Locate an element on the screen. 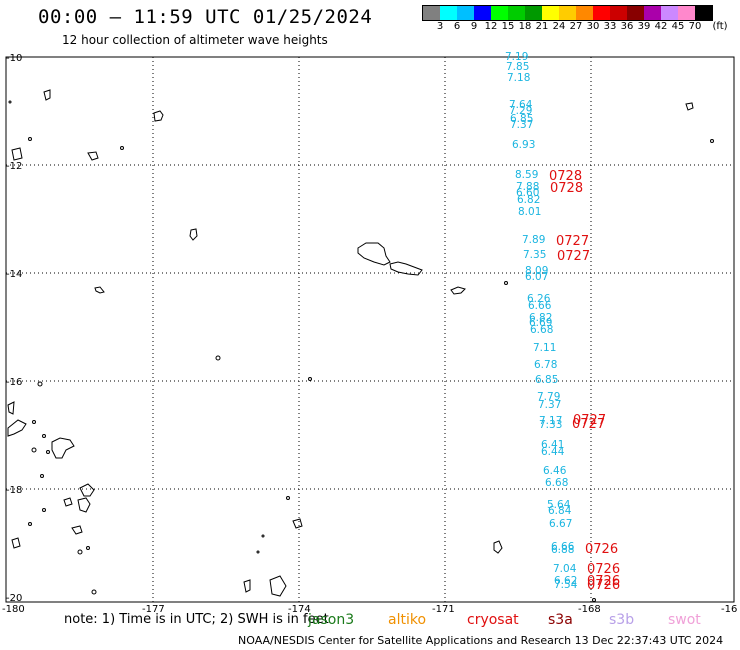 This screenshot has height=650, width=740. color-scale-label: 24 is located at coordinates (559, 26).